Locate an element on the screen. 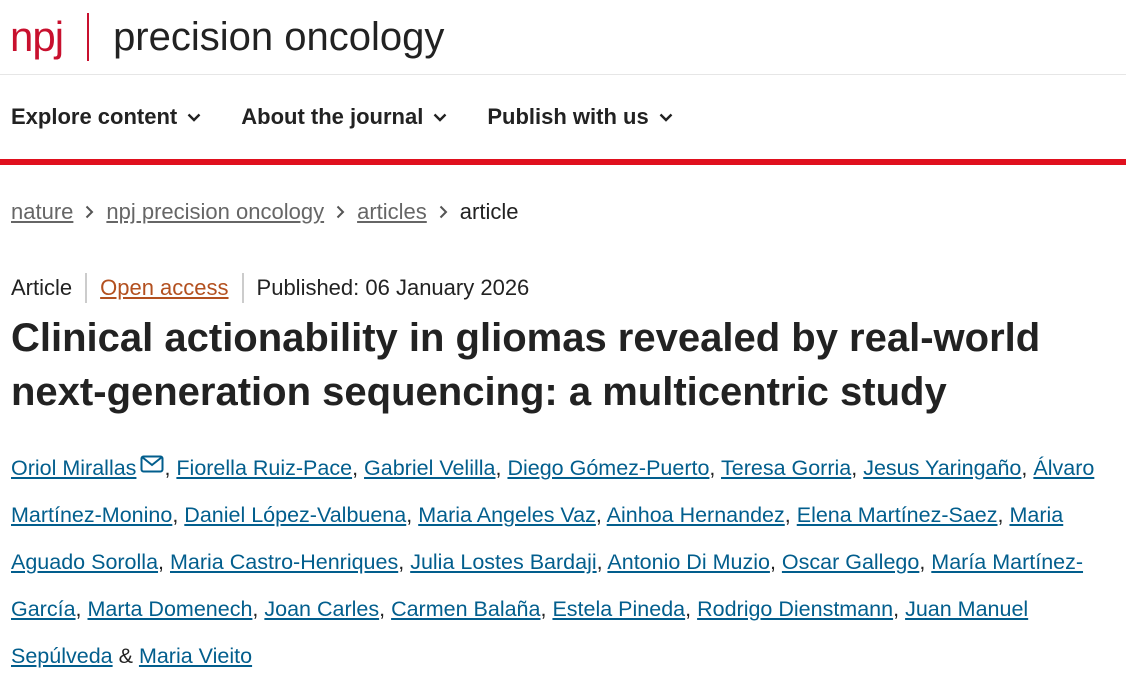  author-link: Maria Castro-Henriques is located at coordinates (284, 562).